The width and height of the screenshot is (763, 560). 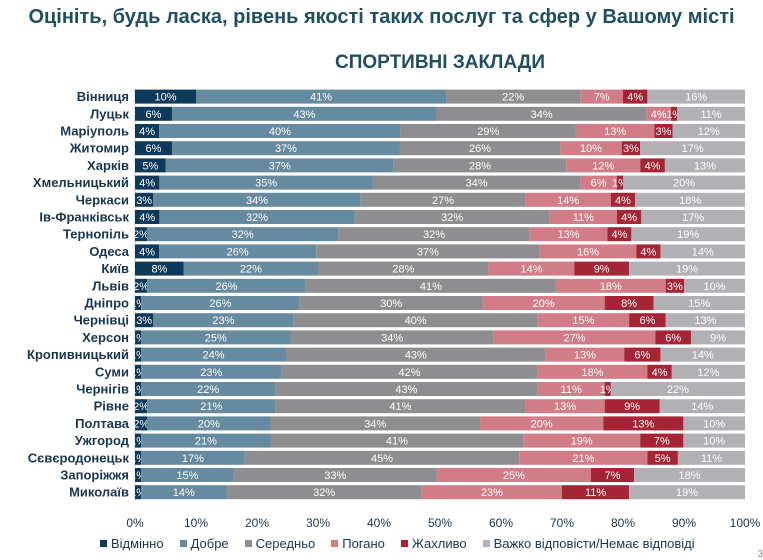 What do you see at coordinates (631, 148) in the screenshot?
I see `bar-segment: 3%` at bounding box center [631, 148].